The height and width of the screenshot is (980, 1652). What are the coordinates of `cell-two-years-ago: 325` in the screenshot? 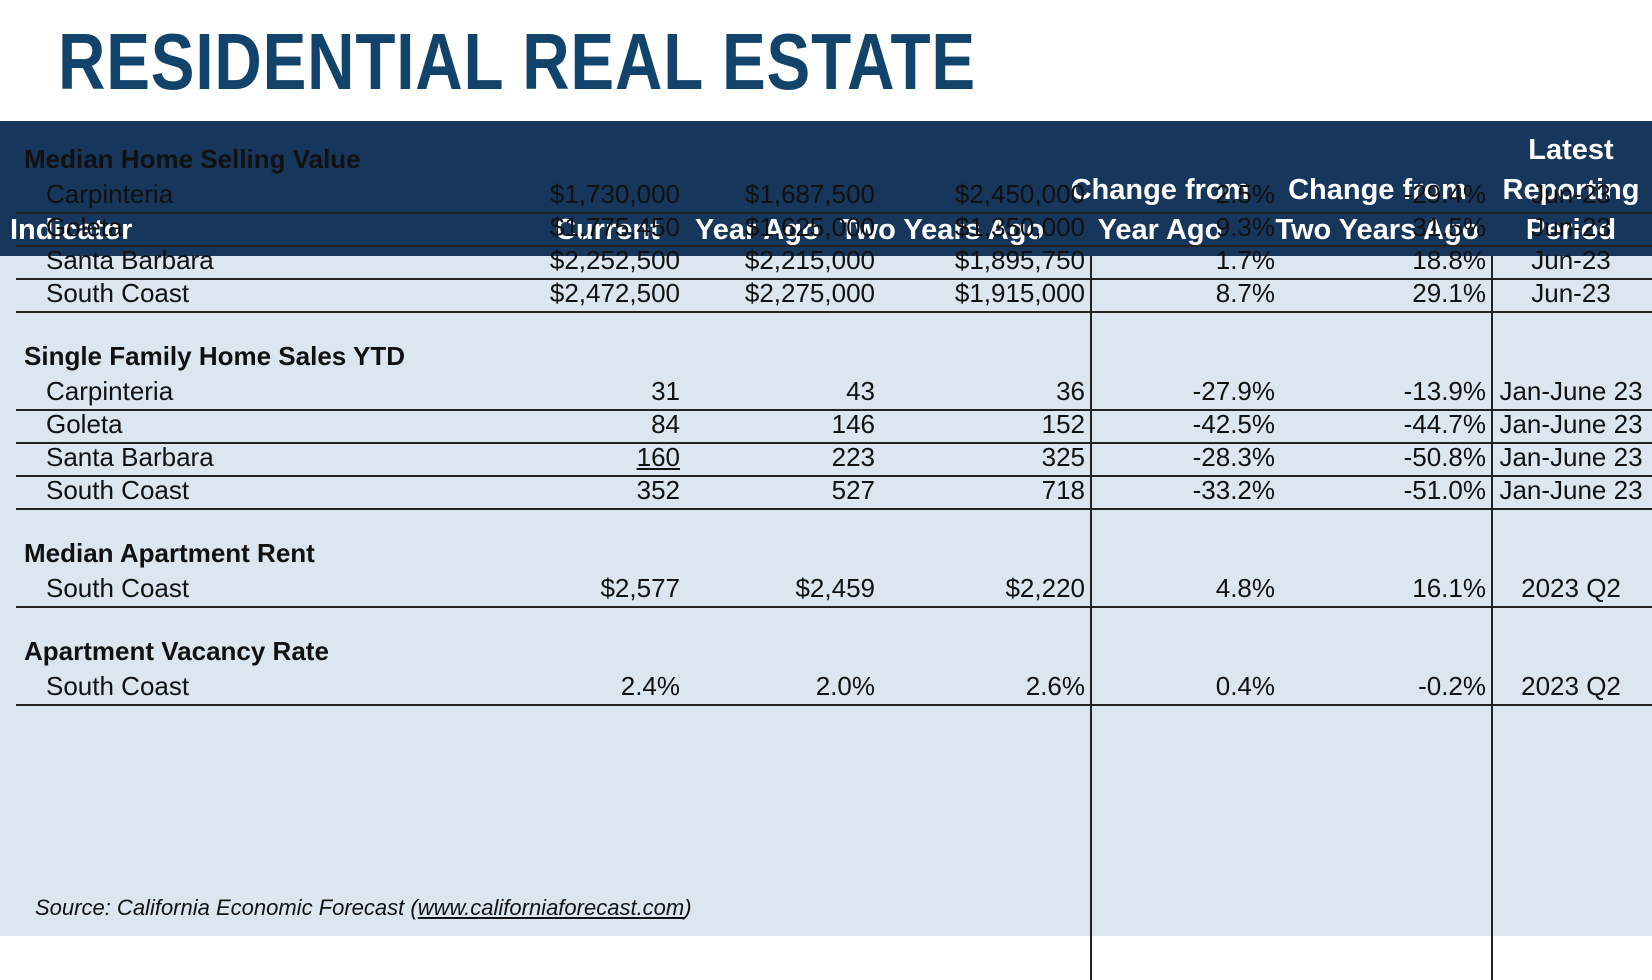 It's located at (1063, 457).